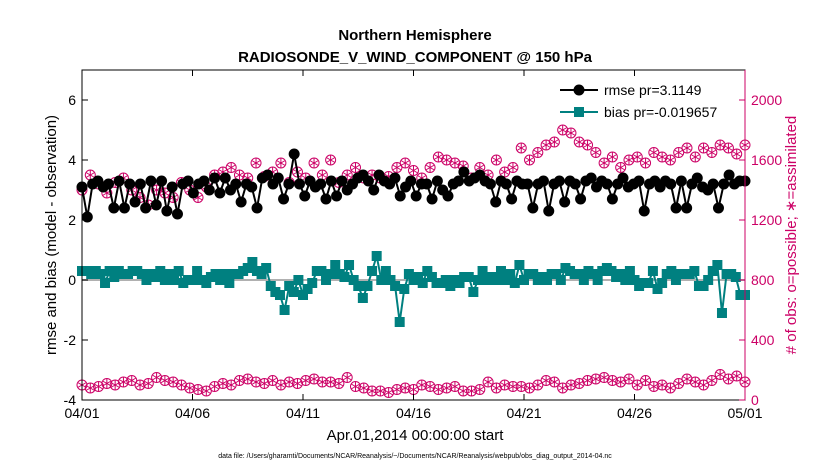 The image size is (830, 470). What do you see at coordinates (579, 112) in the screenshot?
I see `legend-bias-marker` at bounding box center [579, 112].